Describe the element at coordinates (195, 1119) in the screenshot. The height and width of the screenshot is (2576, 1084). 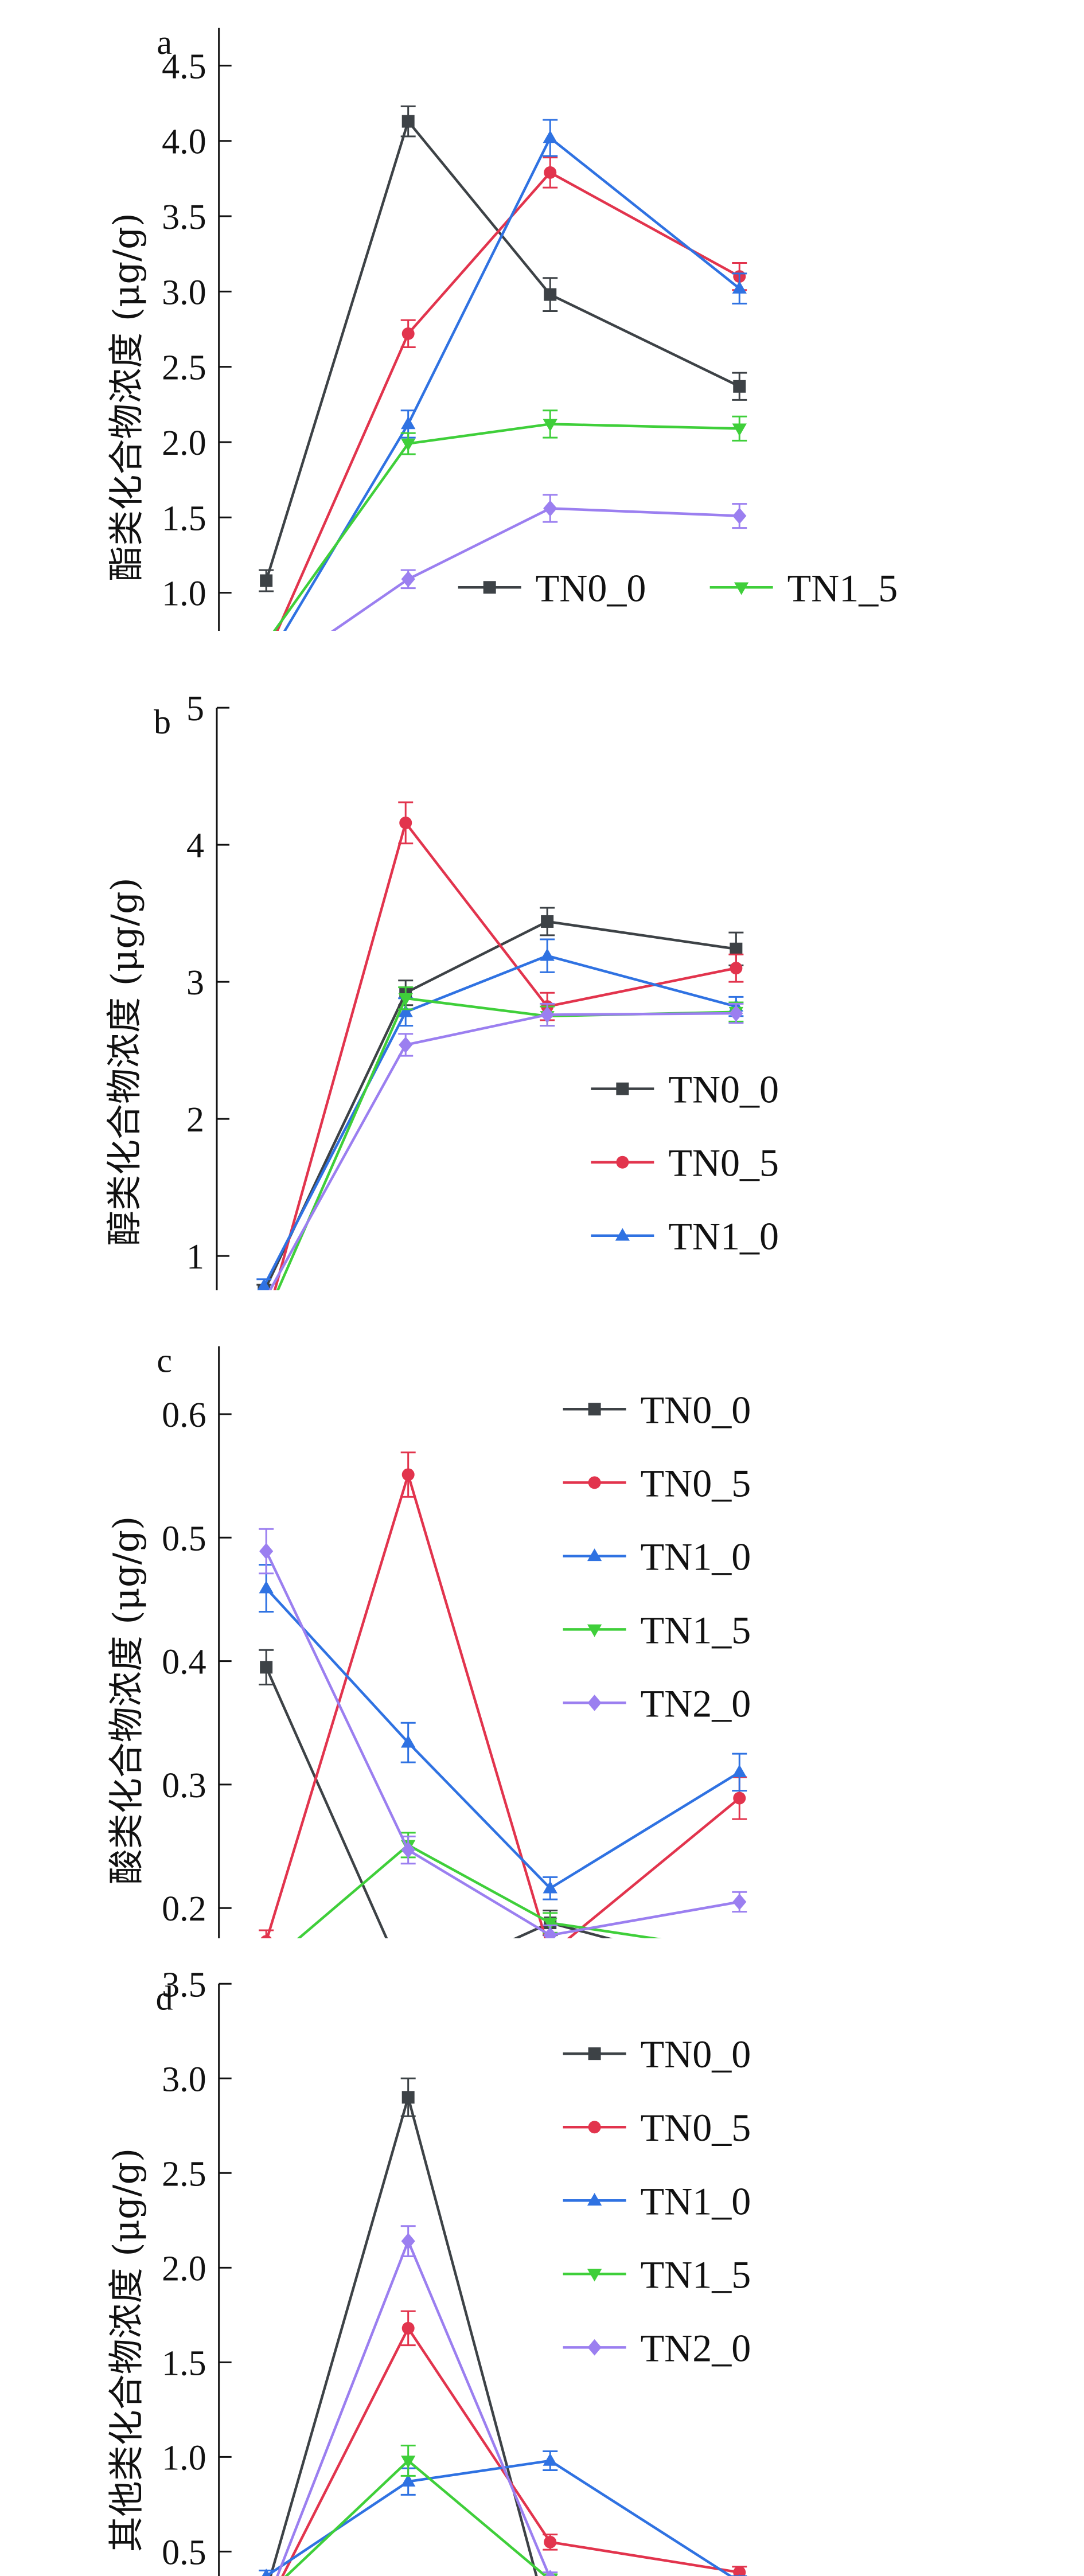
I see `y-tick-label: 2` at that location.